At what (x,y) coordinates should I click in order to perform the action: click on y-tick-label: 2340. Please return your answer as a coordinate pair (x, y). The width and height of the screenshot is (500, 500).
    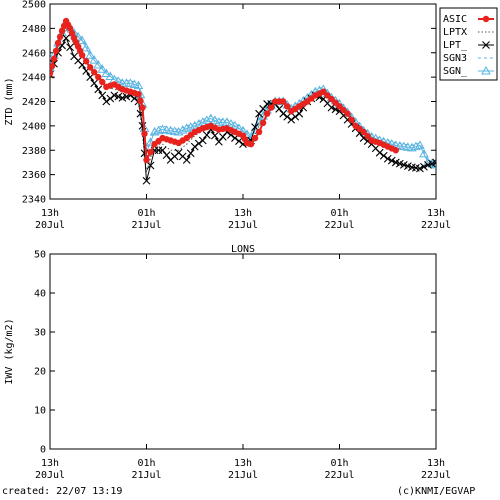
    Looking at the image, I should click on (34, 200).